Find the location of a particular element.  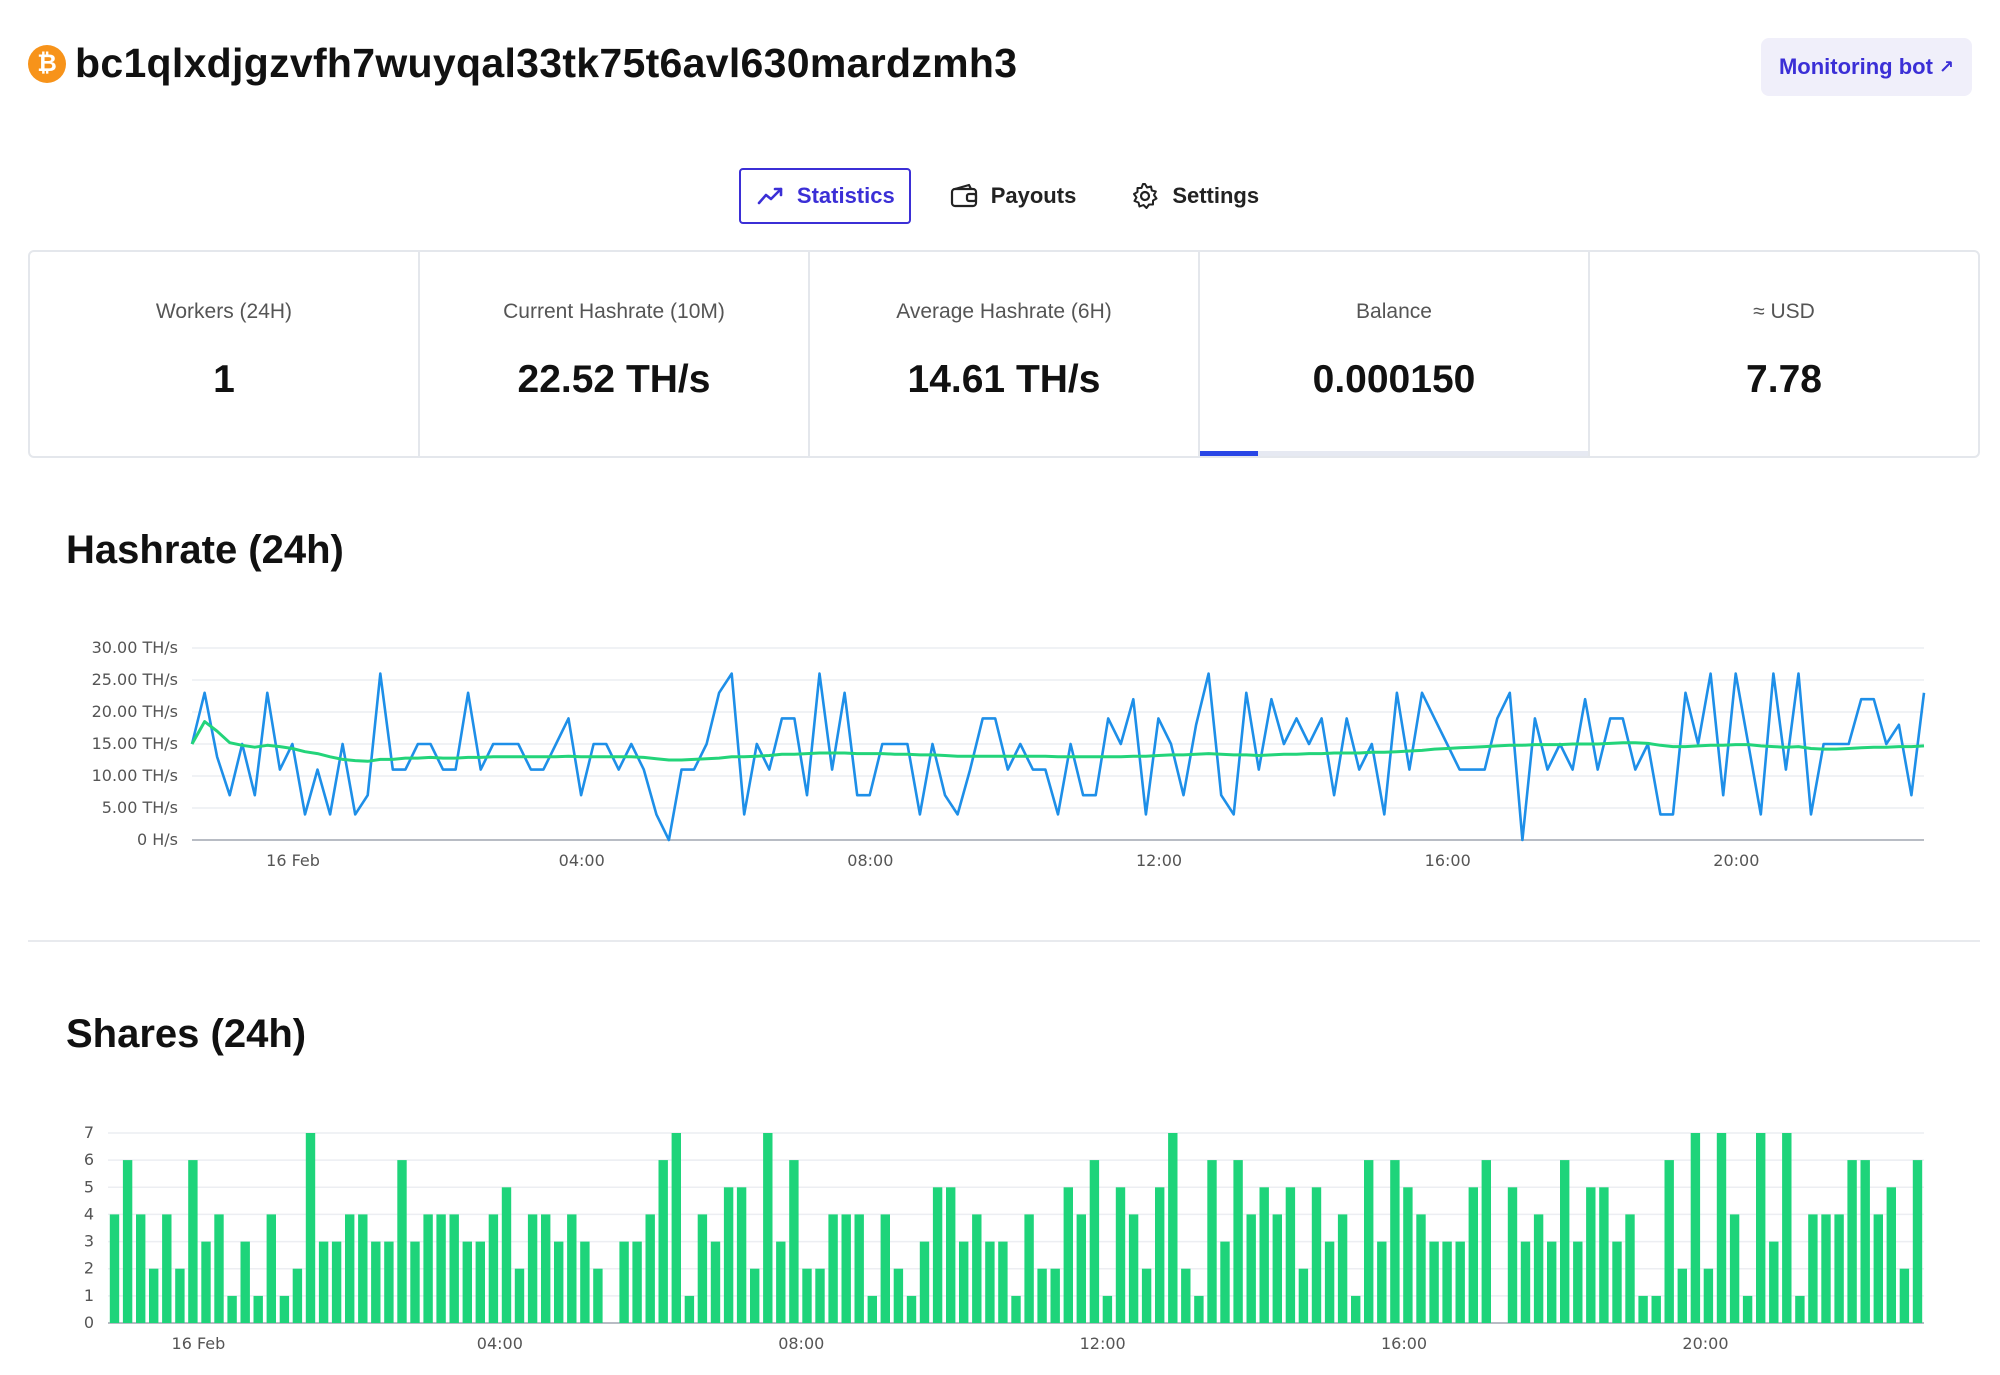

tab-statistics: Statistics is located at coordinates (824, 196).